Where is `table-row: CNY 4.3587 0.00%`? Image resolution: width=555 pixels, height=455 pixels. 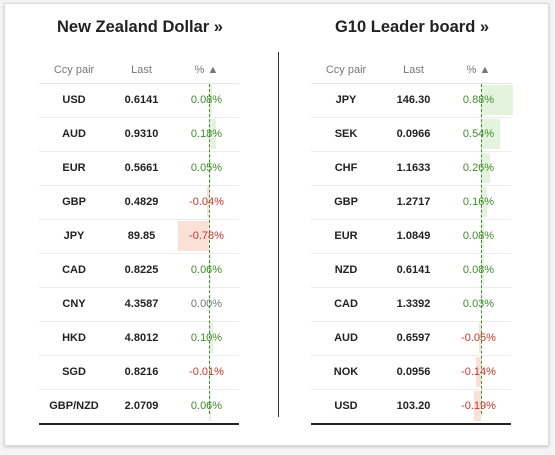
table-row: CNY 4.3587 0.00% is located at coordinates (139, 305).